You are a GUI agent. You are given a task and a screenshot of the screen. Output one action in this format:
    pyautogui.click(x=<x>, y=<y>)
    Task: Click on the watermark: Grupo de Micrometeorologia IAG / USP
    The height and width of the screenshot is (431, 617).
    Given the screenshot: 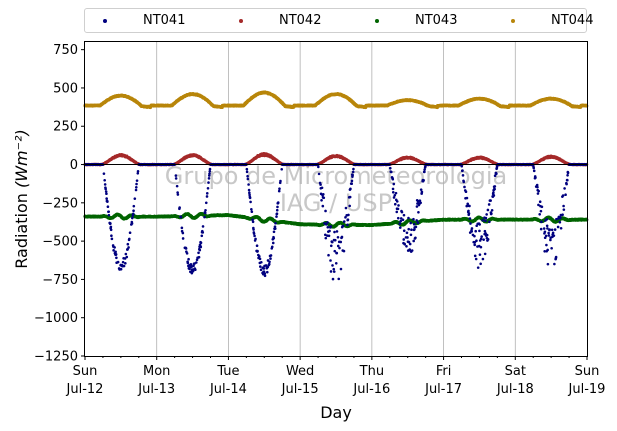 What is the action you would take?
    pyautogui.click(x=336, y=189)
    